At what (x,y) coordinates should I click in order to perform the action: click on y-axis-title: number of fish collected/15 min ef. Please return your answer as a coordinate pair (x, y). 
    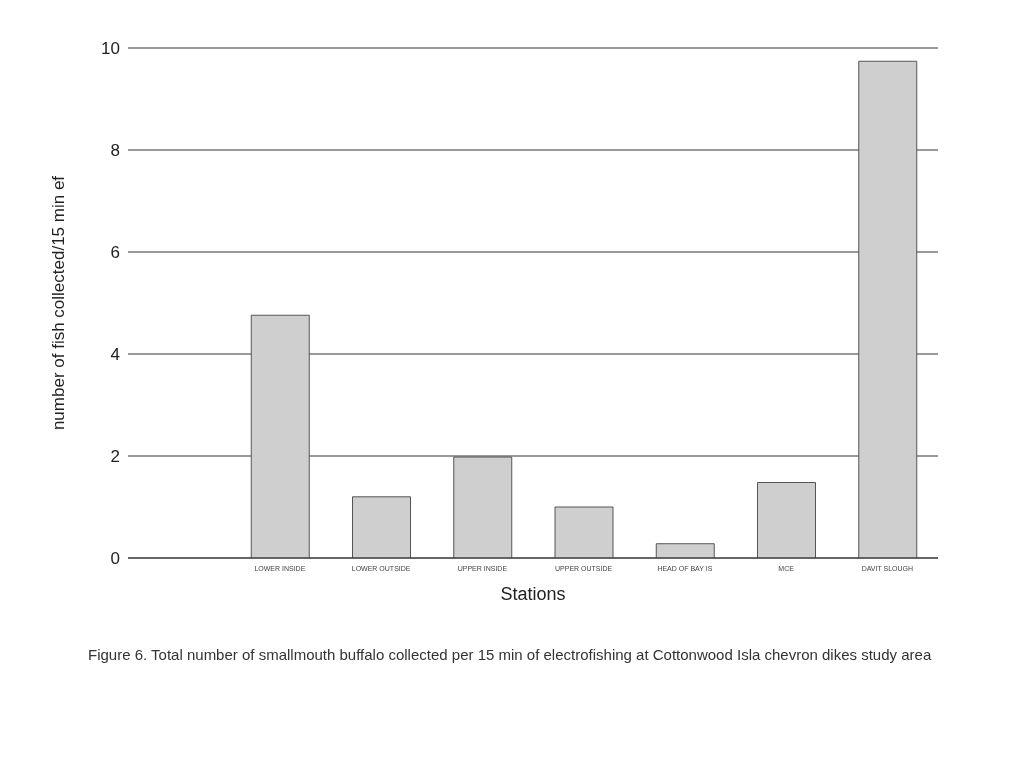
    Looking at the image, I should click on (59, 303).